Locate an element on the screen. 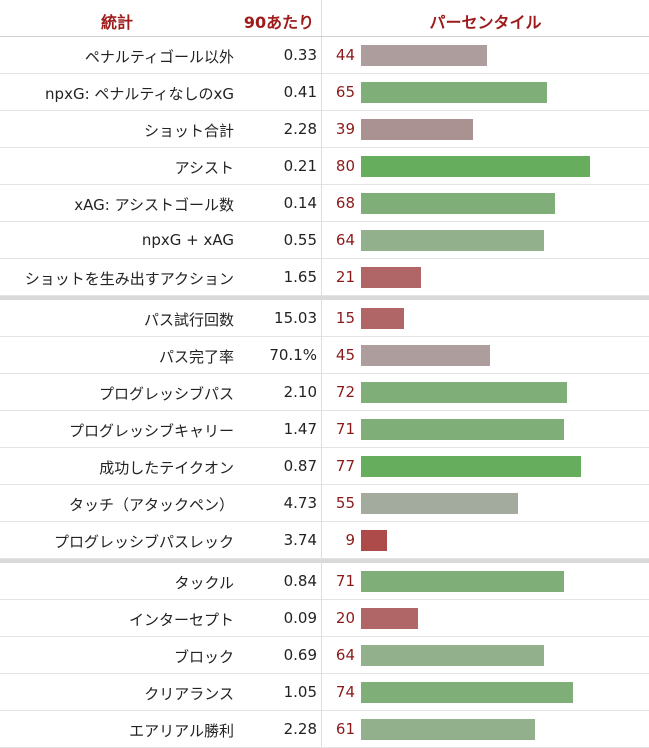 This screenshot has width=649, height=748. table-row: パス試行回数 15.03 15 is located at coordinates (324, 318).